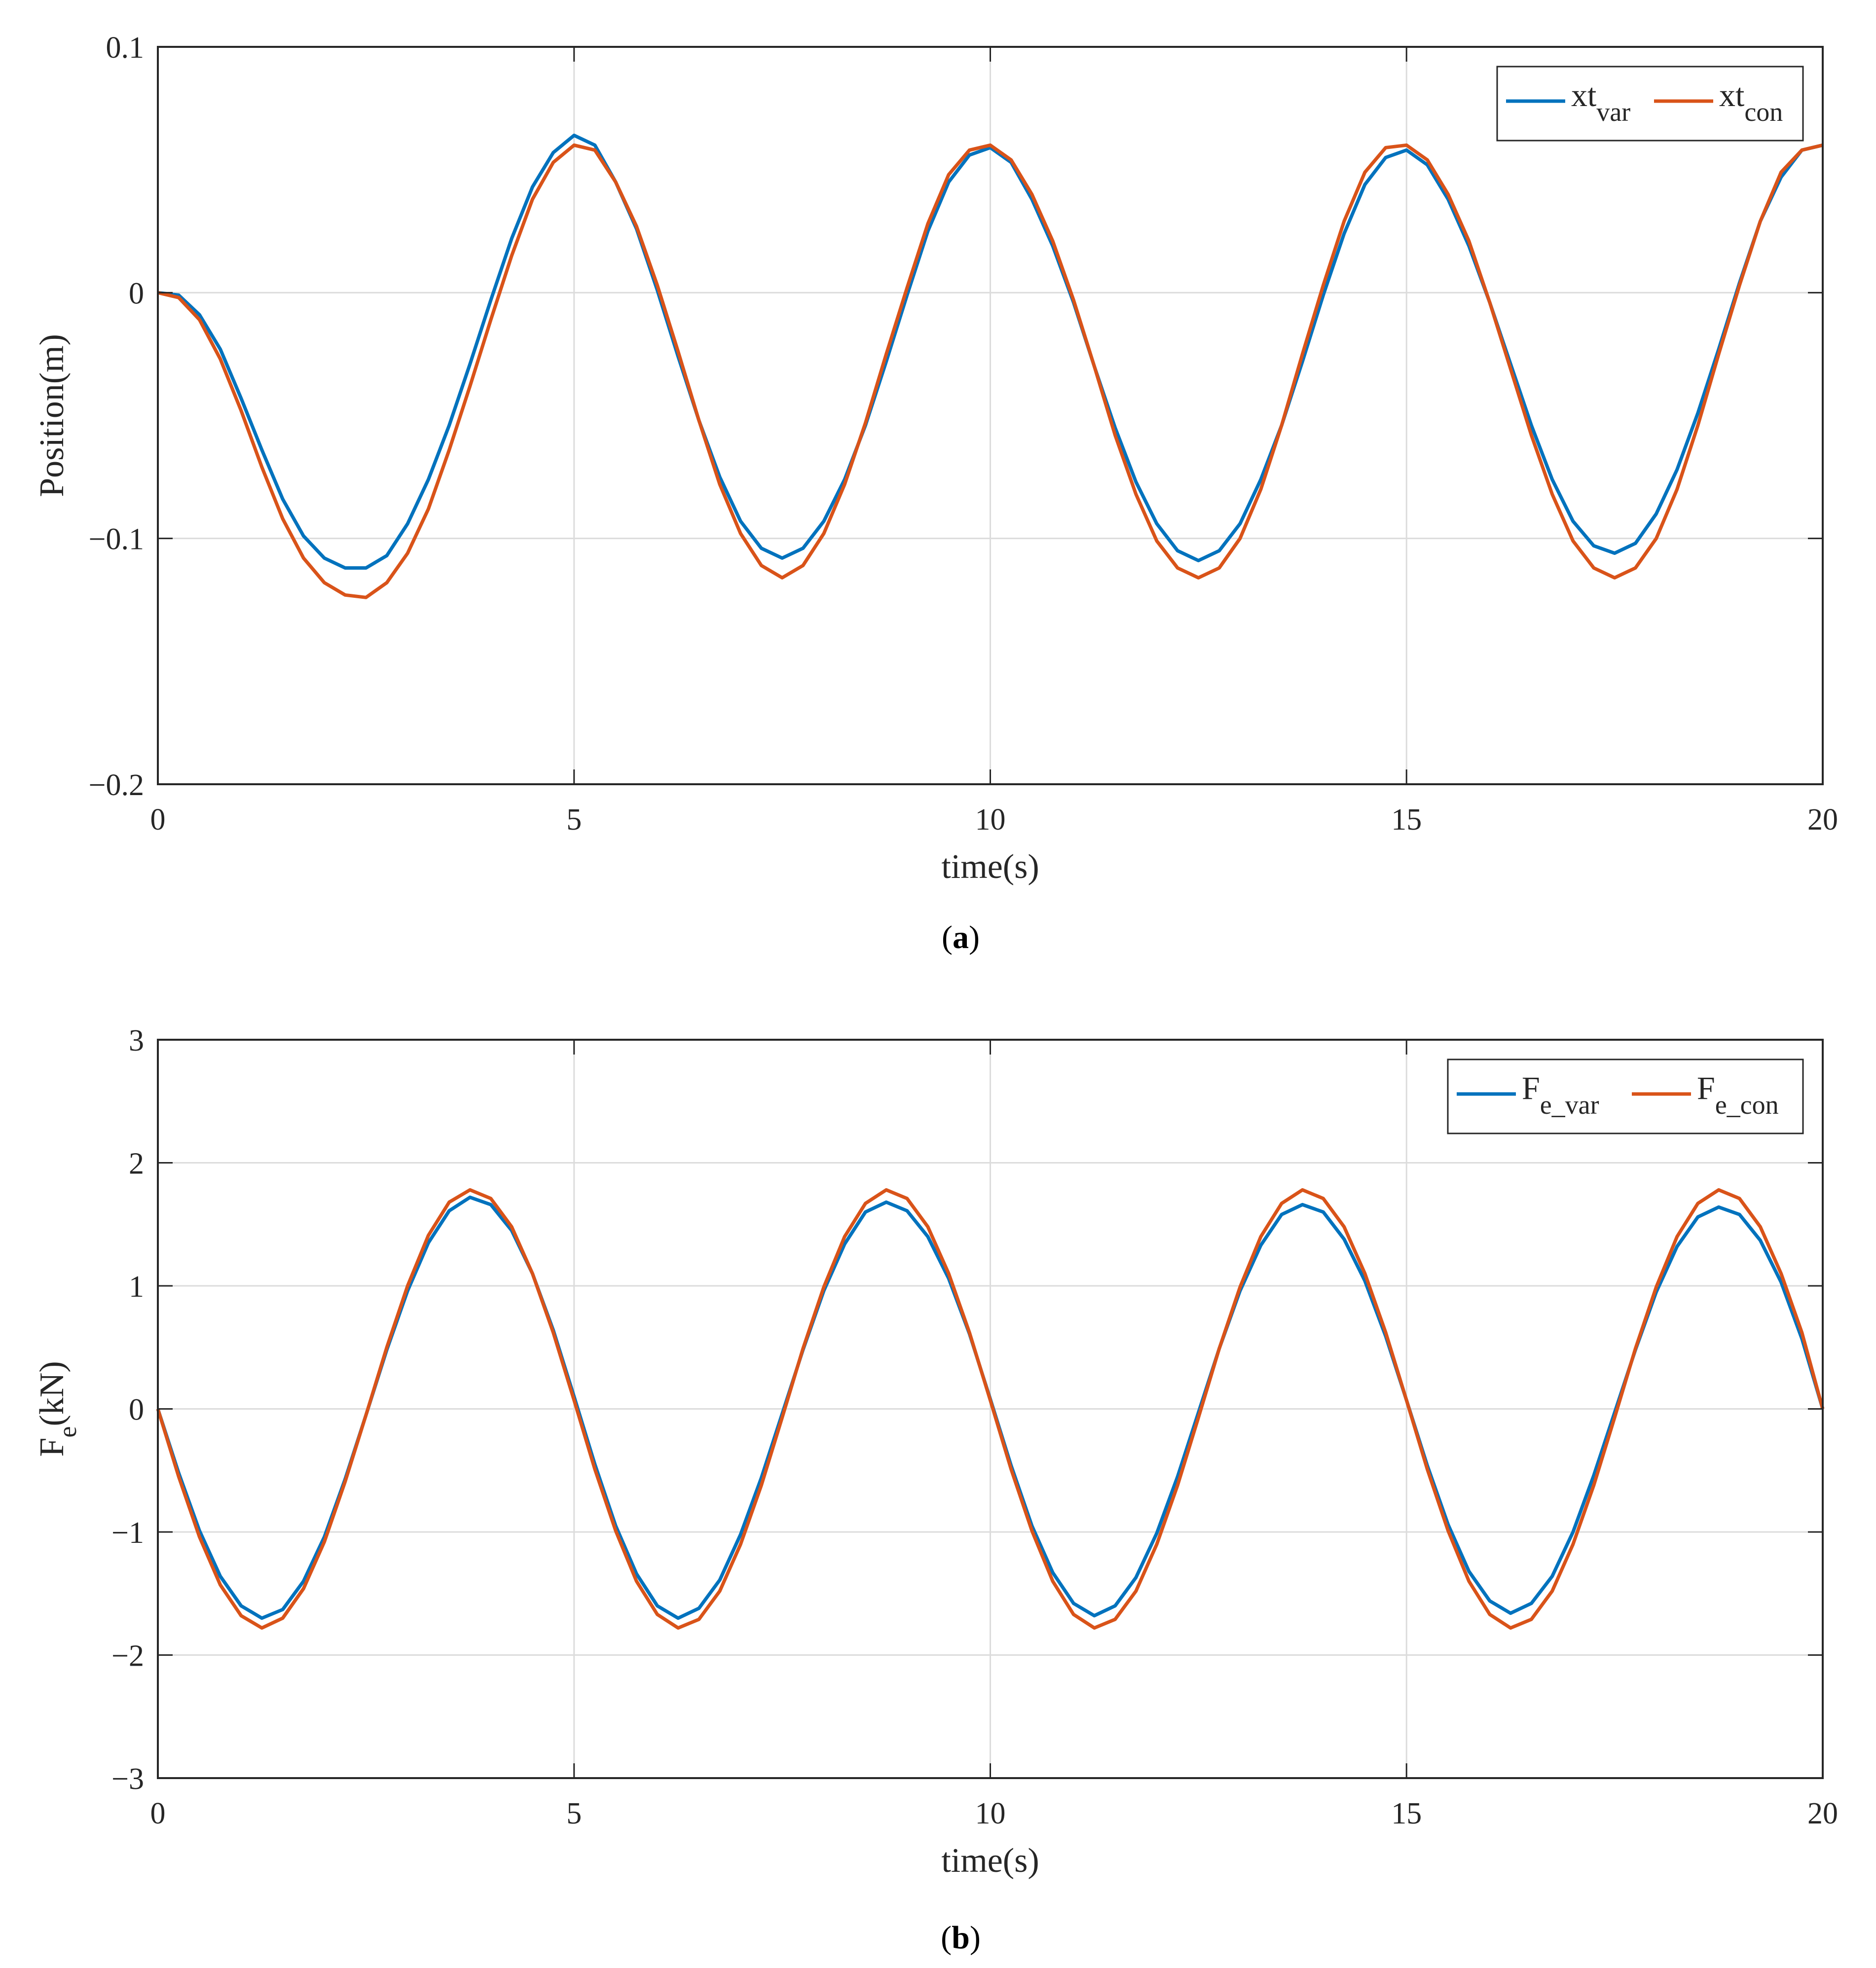  What do you see at coordinates (125, 48) in the screenshot?
I see `y-tick-label: 0.1` at bounding box center [125, 48].